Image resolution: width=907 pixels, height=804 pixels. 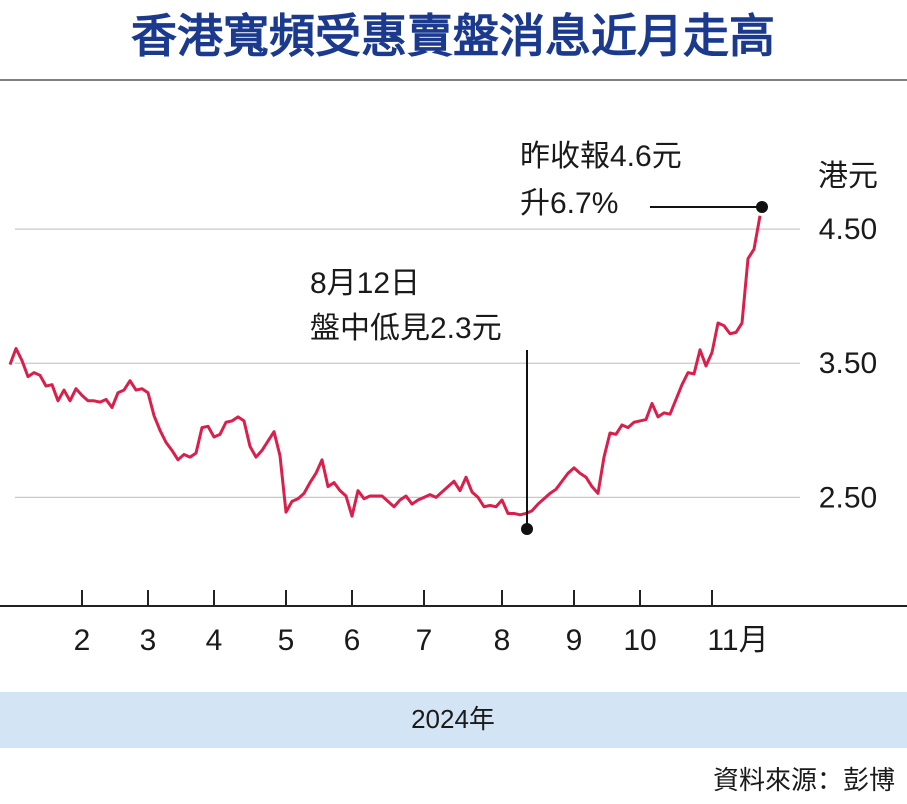 What do you see at coordinates (848, 497) in the screenshot?
I see `y-tick-label: 2.50` at bounding box center [848, 497].